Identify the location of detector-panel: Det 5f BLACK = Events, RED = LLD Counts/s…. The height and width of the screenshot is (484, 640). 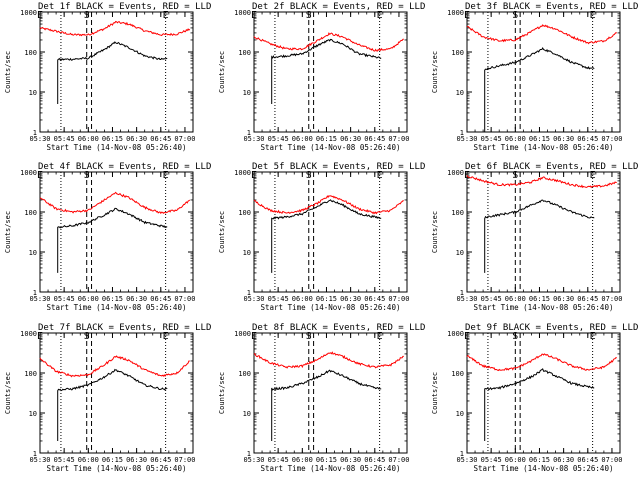
(321, 237).